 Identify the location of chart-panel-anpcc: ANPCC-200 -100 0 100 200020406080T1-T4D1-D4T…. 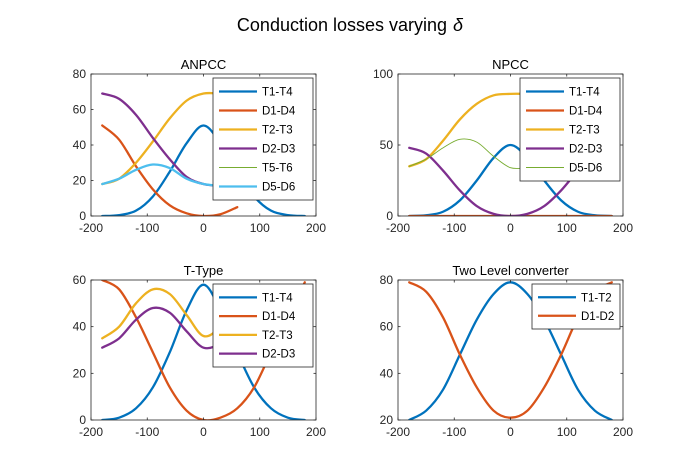
(200, 146).